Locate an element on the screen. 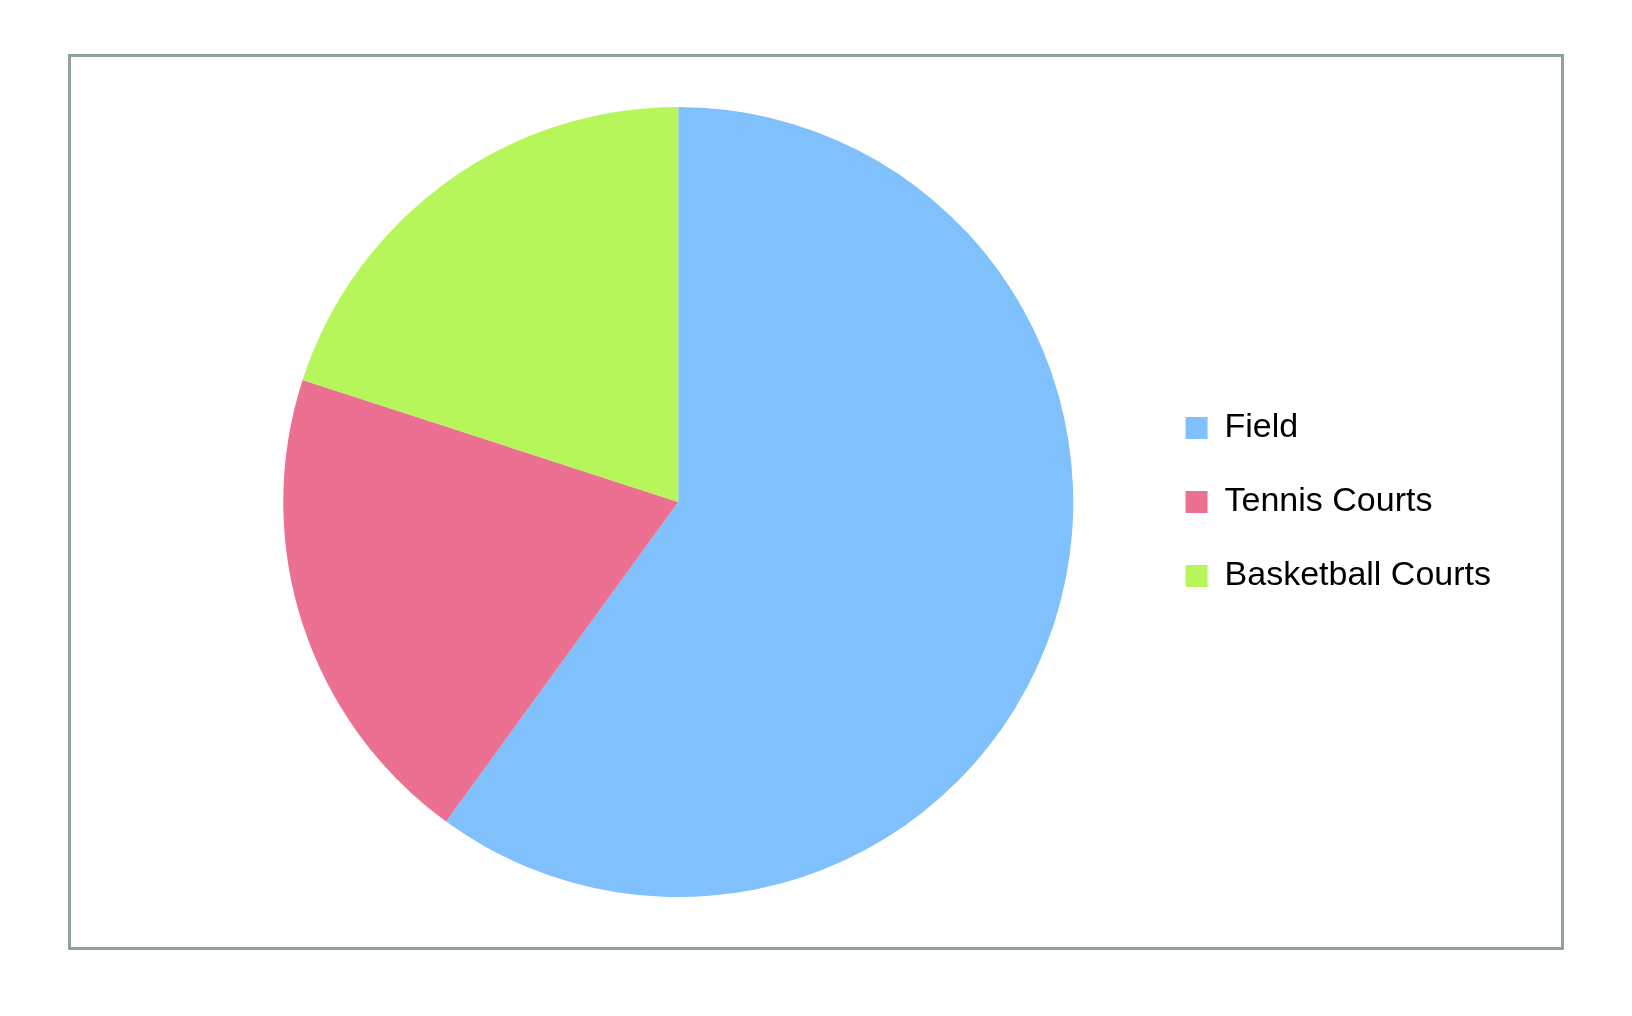 This screenshot has height=1016, width=1632. legend-label: Tennis Courts is located at coordinates (1328, 499).